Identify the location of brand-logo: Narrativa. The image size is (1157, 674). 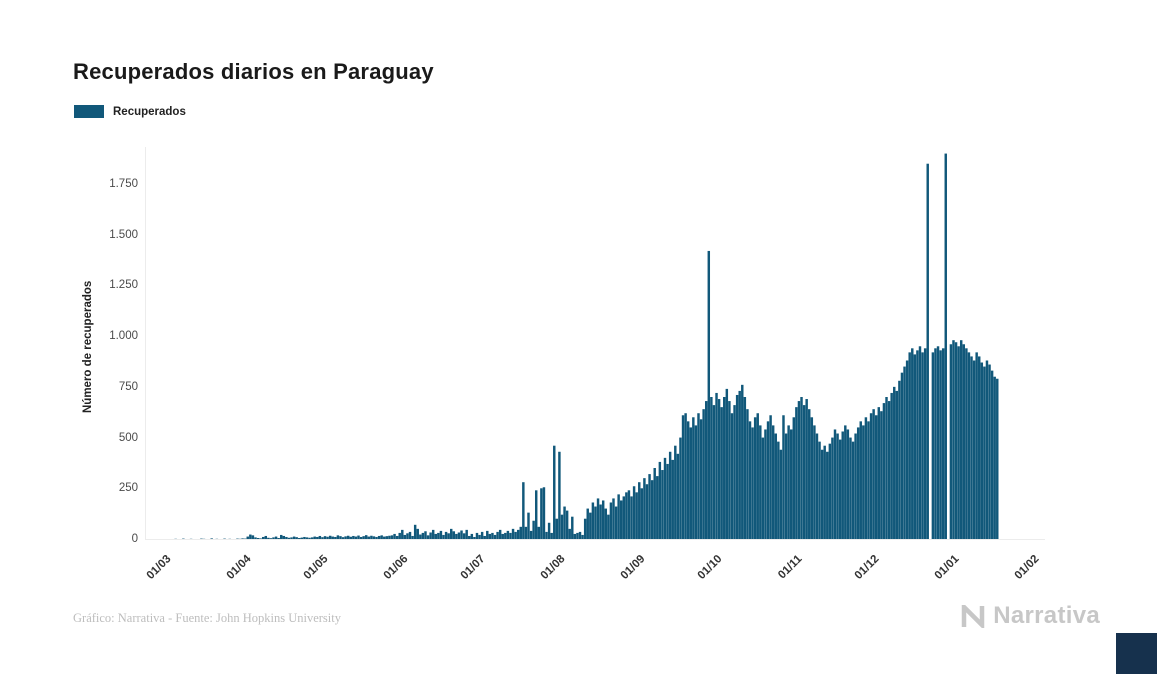
(1030, 615).